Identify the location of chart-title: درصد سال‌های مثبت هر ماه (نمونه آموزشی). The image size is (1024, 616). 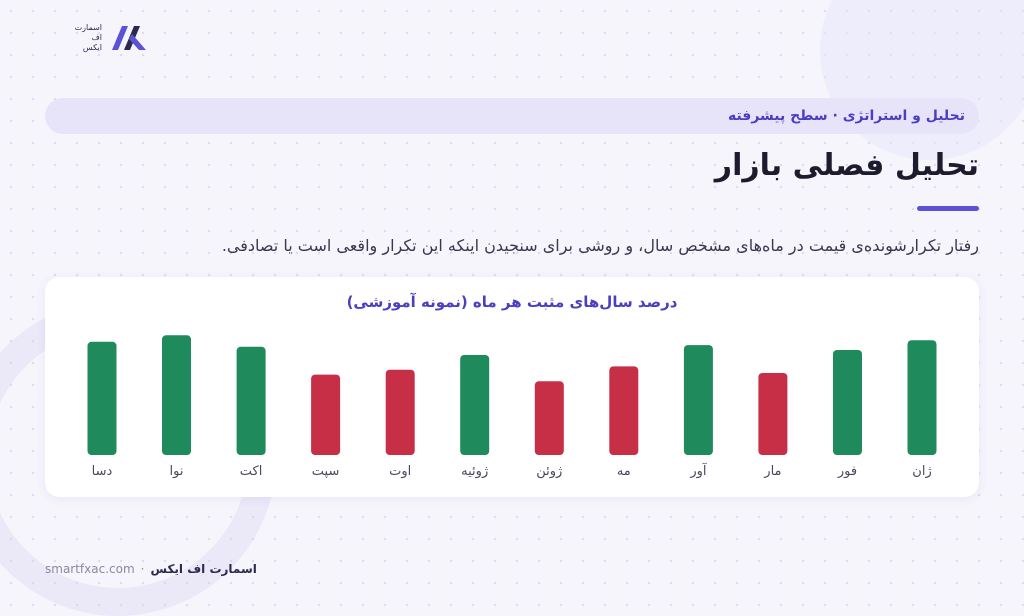
(512, 302).